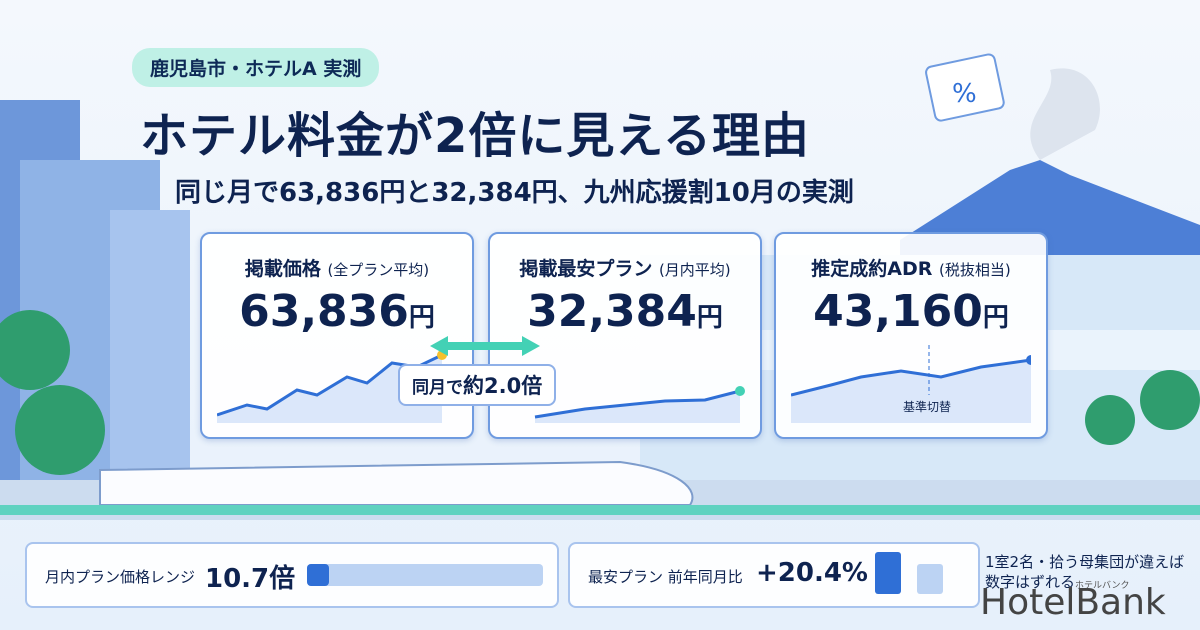  I want to click on card-label: 推定成約ADR (税抜相当), so click(911, 267).